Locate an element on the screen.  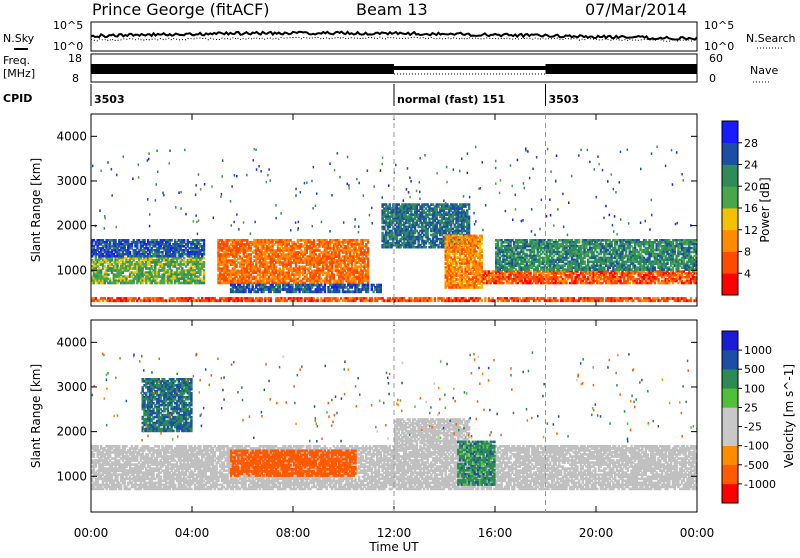
cpid-segments: 3503 normal (fast) 151 3503 is located at coordinates (335, 95).